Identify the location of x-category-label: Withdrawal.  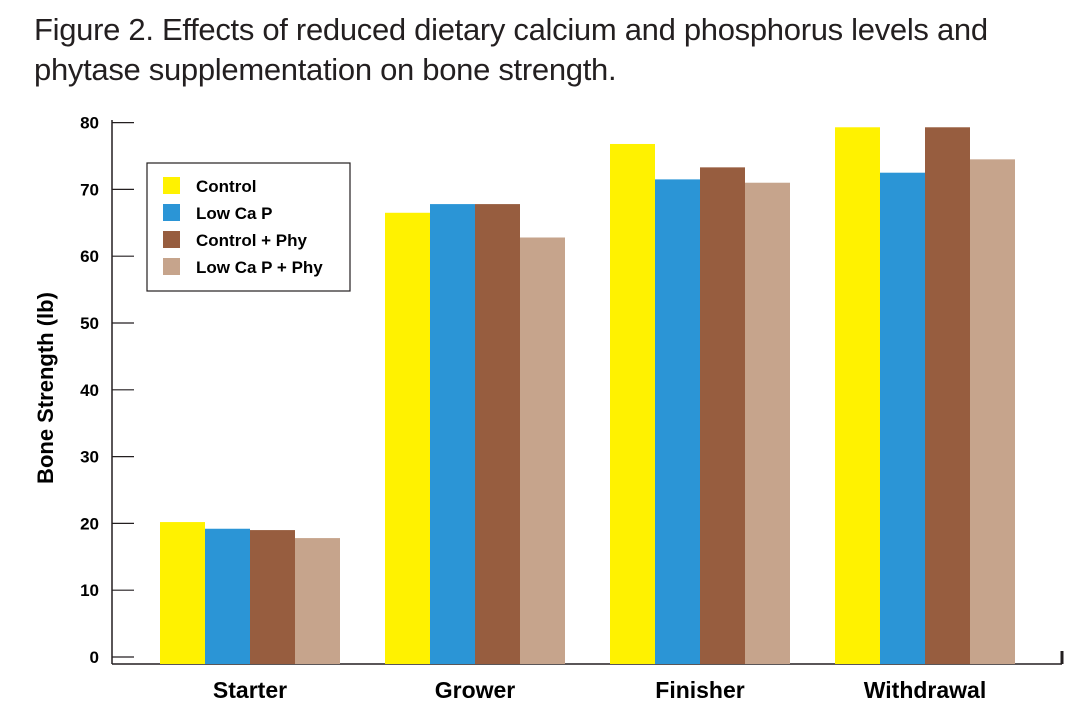
(925, 690).